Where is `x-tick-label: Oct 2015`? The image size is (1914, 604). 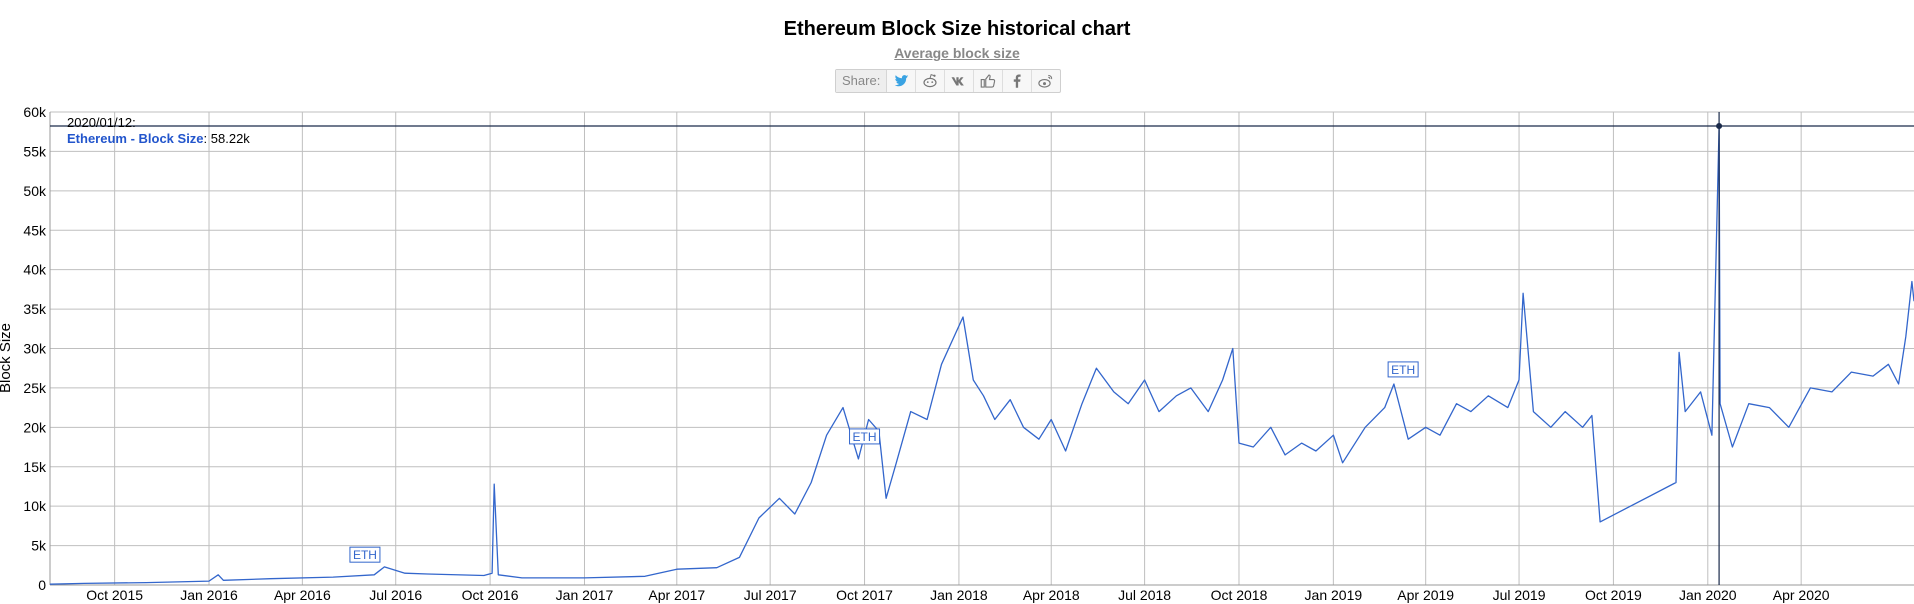
x-tick-label: Oct 2015 is located at coordinates (114, 595).